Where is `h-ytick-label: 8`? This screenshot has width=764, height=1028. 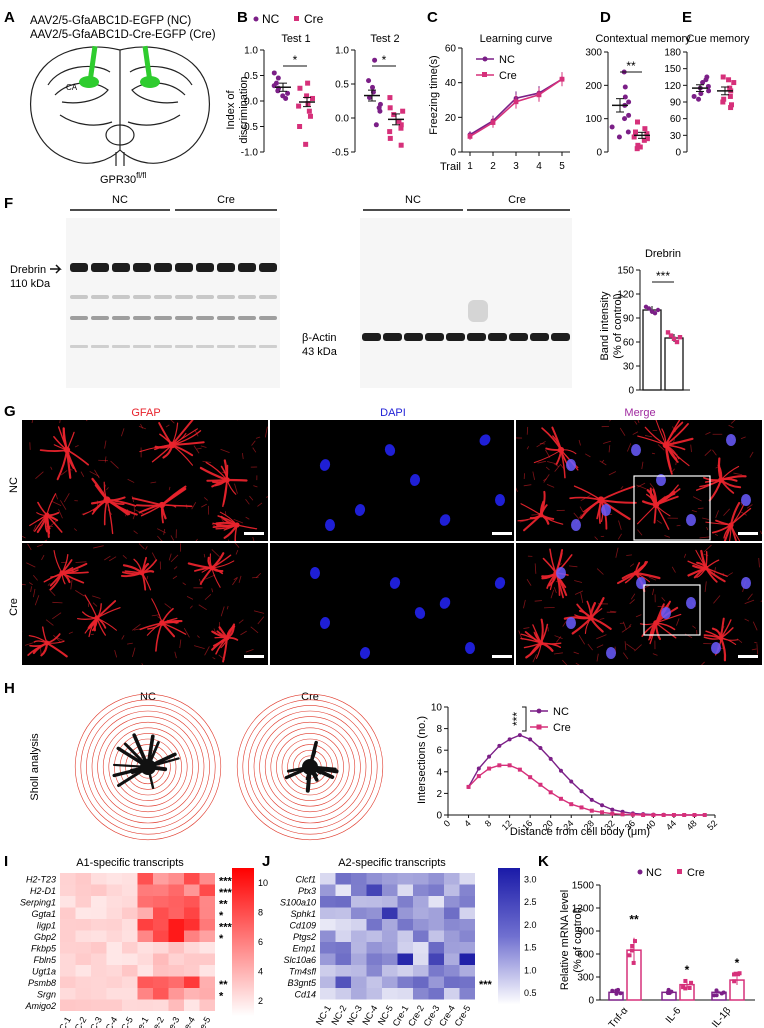 h-ytick-label: 8 is located at coordinates (439, 729).